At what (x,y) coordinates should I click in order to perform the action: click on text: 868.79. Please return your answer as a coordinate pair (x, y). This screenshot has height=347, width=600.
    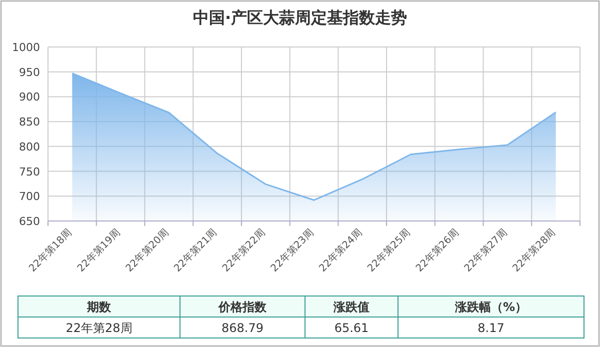
    Looking at the image, I should click on (243, 328).